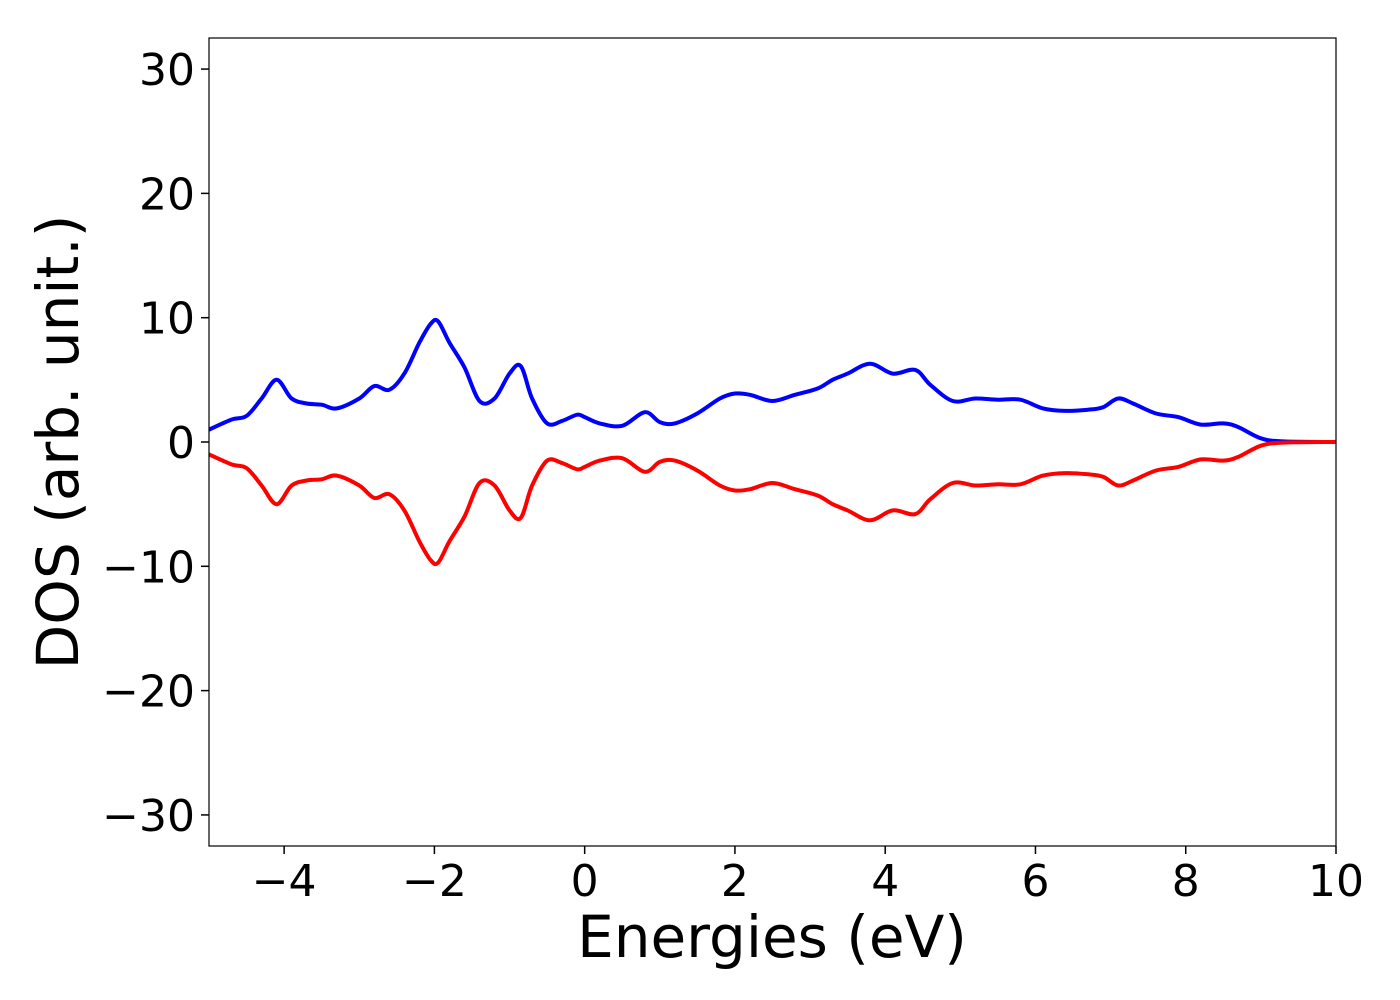 Image resolution: width=1400 pixels, height=1000 pixels. What do you see at coordinates (148, 816) in the screenshot?
I see `y-tick-label: −30` at bounding box center [148, 816].